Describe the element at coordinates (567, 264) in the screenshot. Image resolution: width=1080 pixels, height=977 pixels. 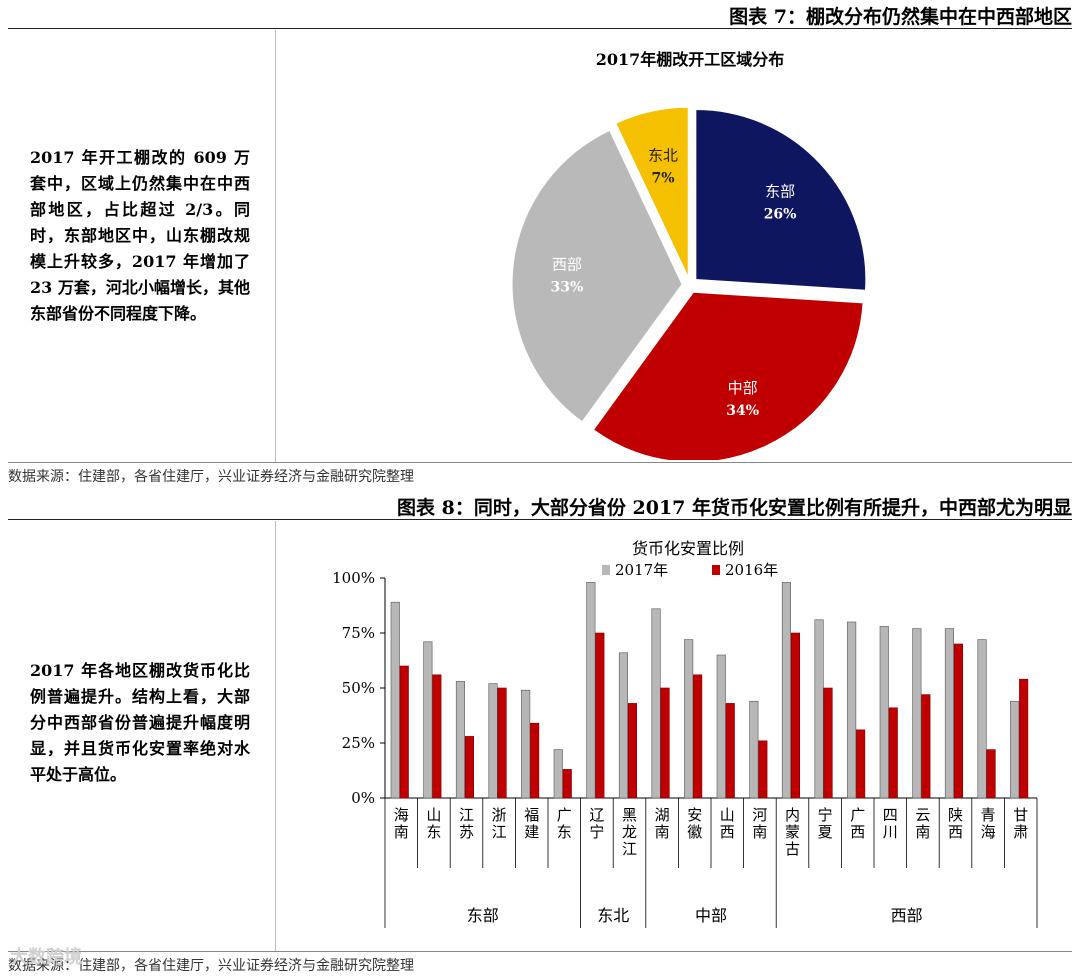
I see `pie-slice-label: 西部` at that location.